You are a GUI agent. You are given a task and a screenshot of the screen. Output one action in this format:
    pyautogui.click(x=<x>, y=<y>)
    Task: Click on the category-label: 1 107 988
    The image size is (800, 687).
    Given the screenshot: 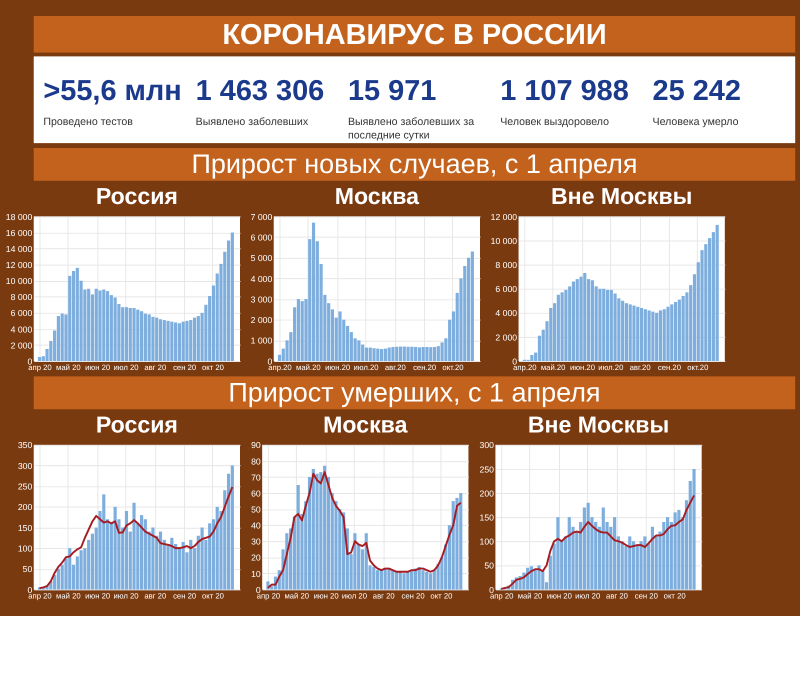 What is the action you would take?
    pyautogui.click(x=564, y=90)
    